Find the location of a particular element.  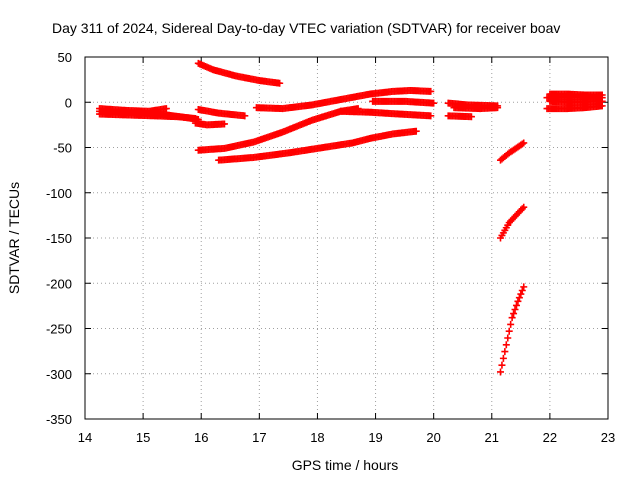

x-tick-label: 21 is located at coordinates (492, 437).